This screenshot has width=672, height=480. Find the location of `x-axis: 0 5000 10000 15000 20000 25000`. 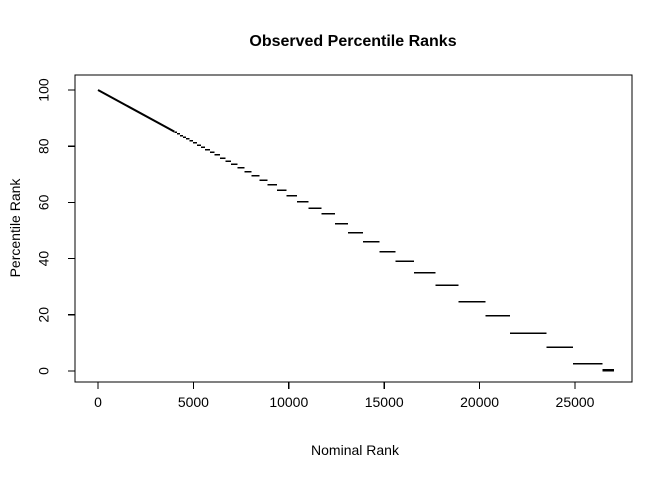

x-axis: 0 5000 10000 15000 20000 25000 is located at coordinates (344, 396).